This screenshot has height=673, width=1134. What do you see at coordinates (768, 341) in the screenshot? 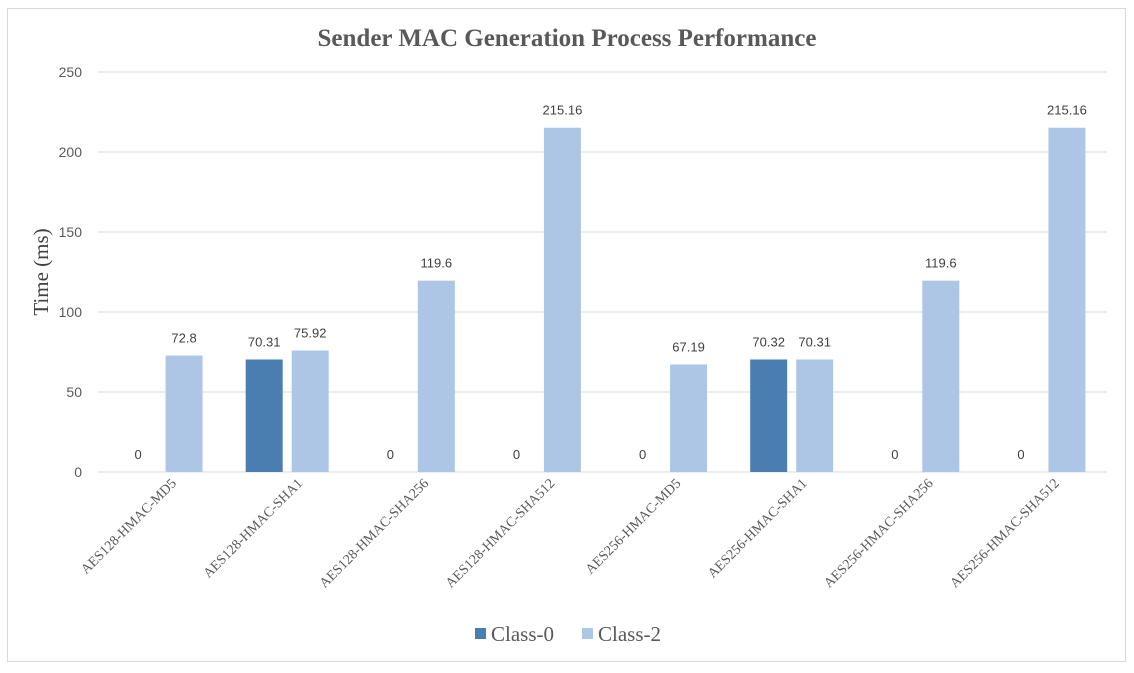
I see `data-label: 70.32` at bounding box center [768, 341].